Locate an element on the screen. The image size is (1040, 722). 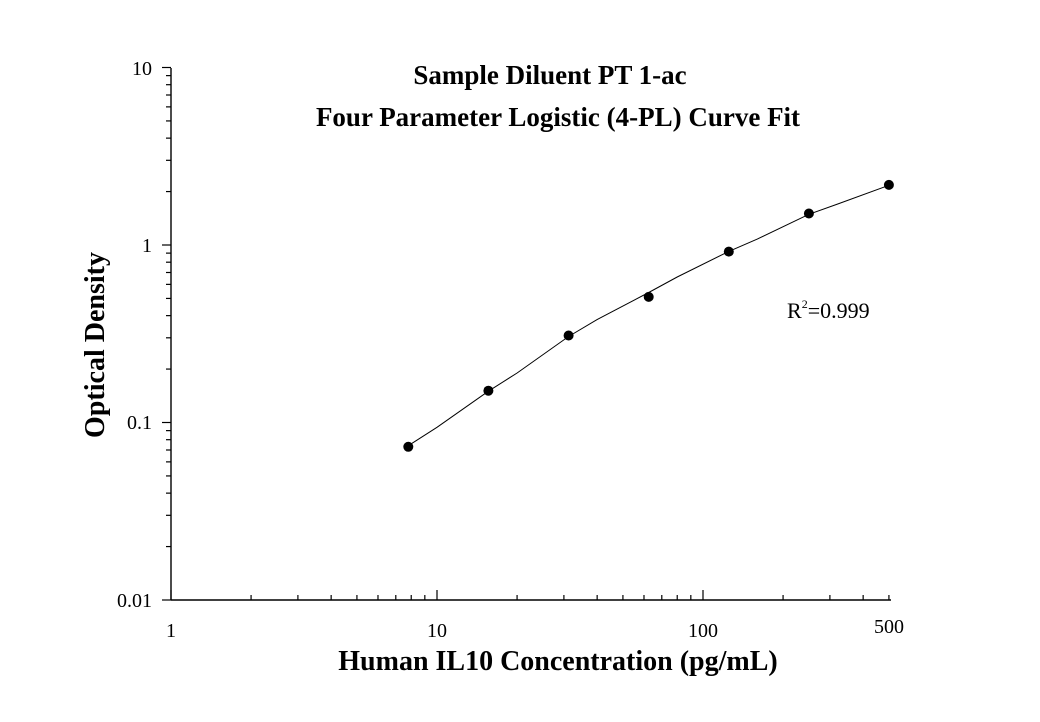
y-tick-label-1: 1 is located at coordinates (147, 246).